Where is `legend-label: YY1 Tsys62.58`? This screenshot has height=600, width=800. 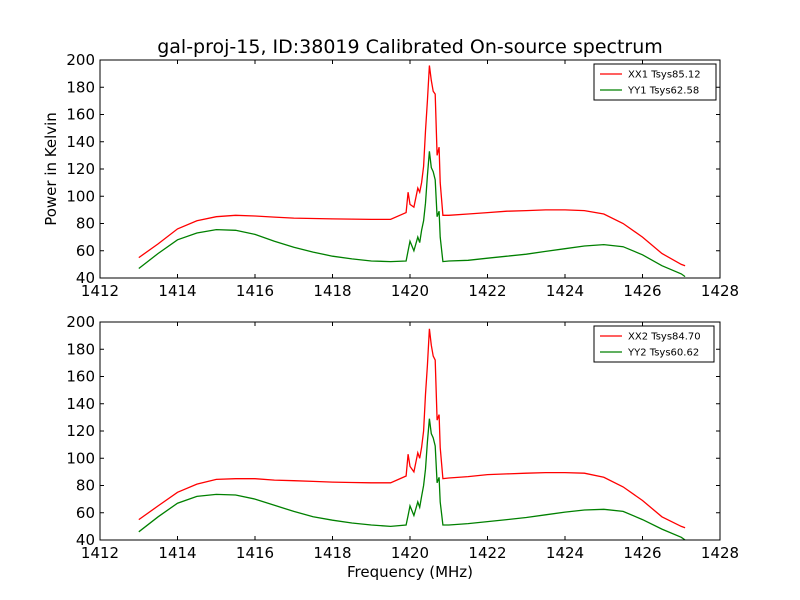 legend-label: YY1 Tsys62.58 is located at coordinates (663, 91).